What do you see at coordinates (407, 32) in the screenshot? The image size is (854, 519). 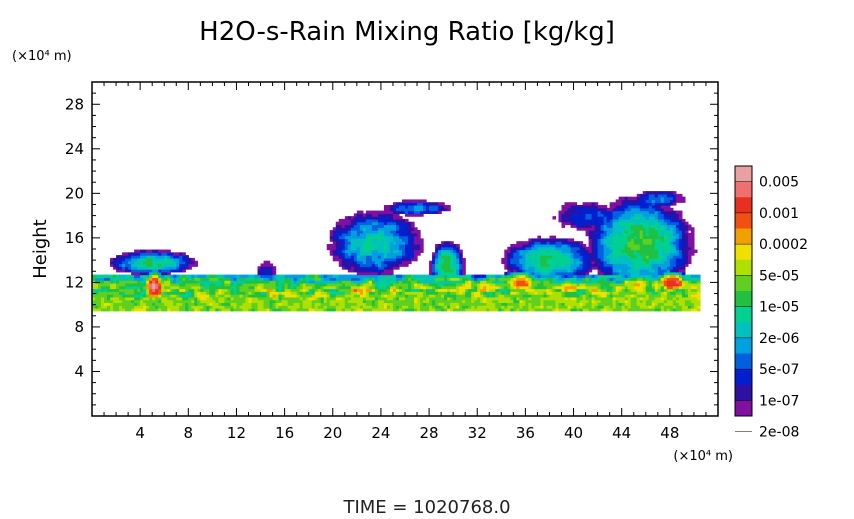 I see `chart-title: H2O-s-Rain Mixing Ratio [kg/kg]` at bounding box center [407, 32].